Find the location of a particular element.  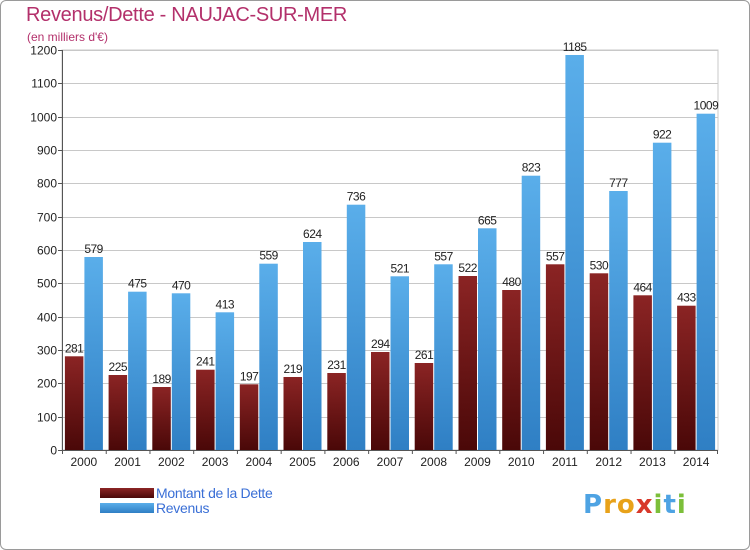

data-label-revenue: 413 is located at coordinates (225, 304).